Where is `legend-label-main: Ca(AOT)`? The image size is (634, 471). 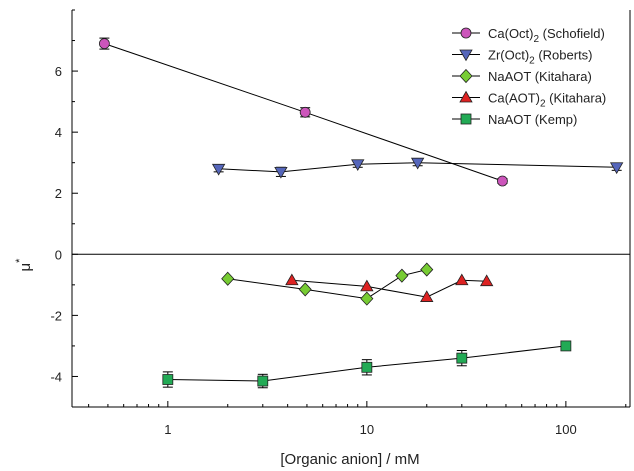
legend-label-main: Ca(AOT) is located at coordinates (514, 98).